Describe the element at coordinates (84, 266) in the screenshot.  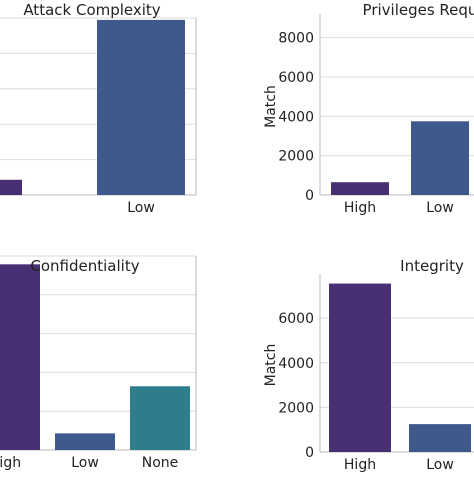
I see `chart-title: Confidentiality` at that location.